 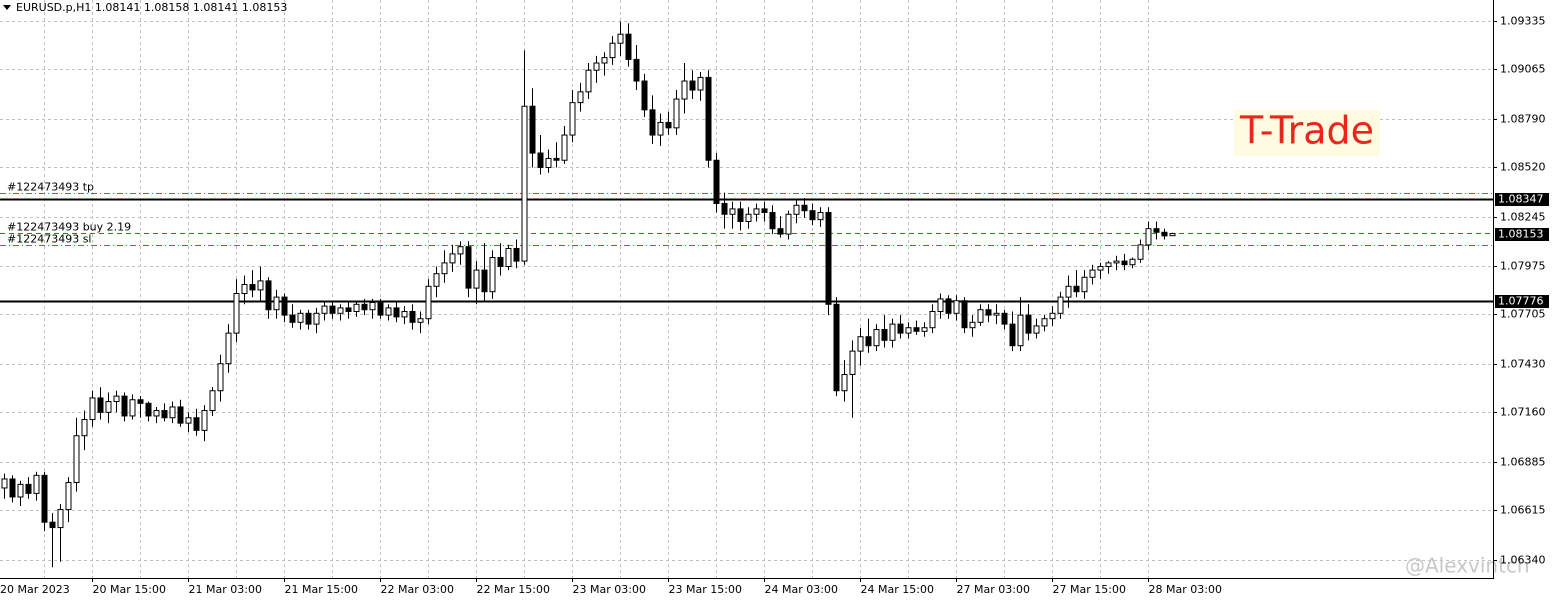 What do you see at coordinates (1523, 167) in the screenshot?
I see `y-tick-label: 1.08520` at bounding box center [1523, 167].